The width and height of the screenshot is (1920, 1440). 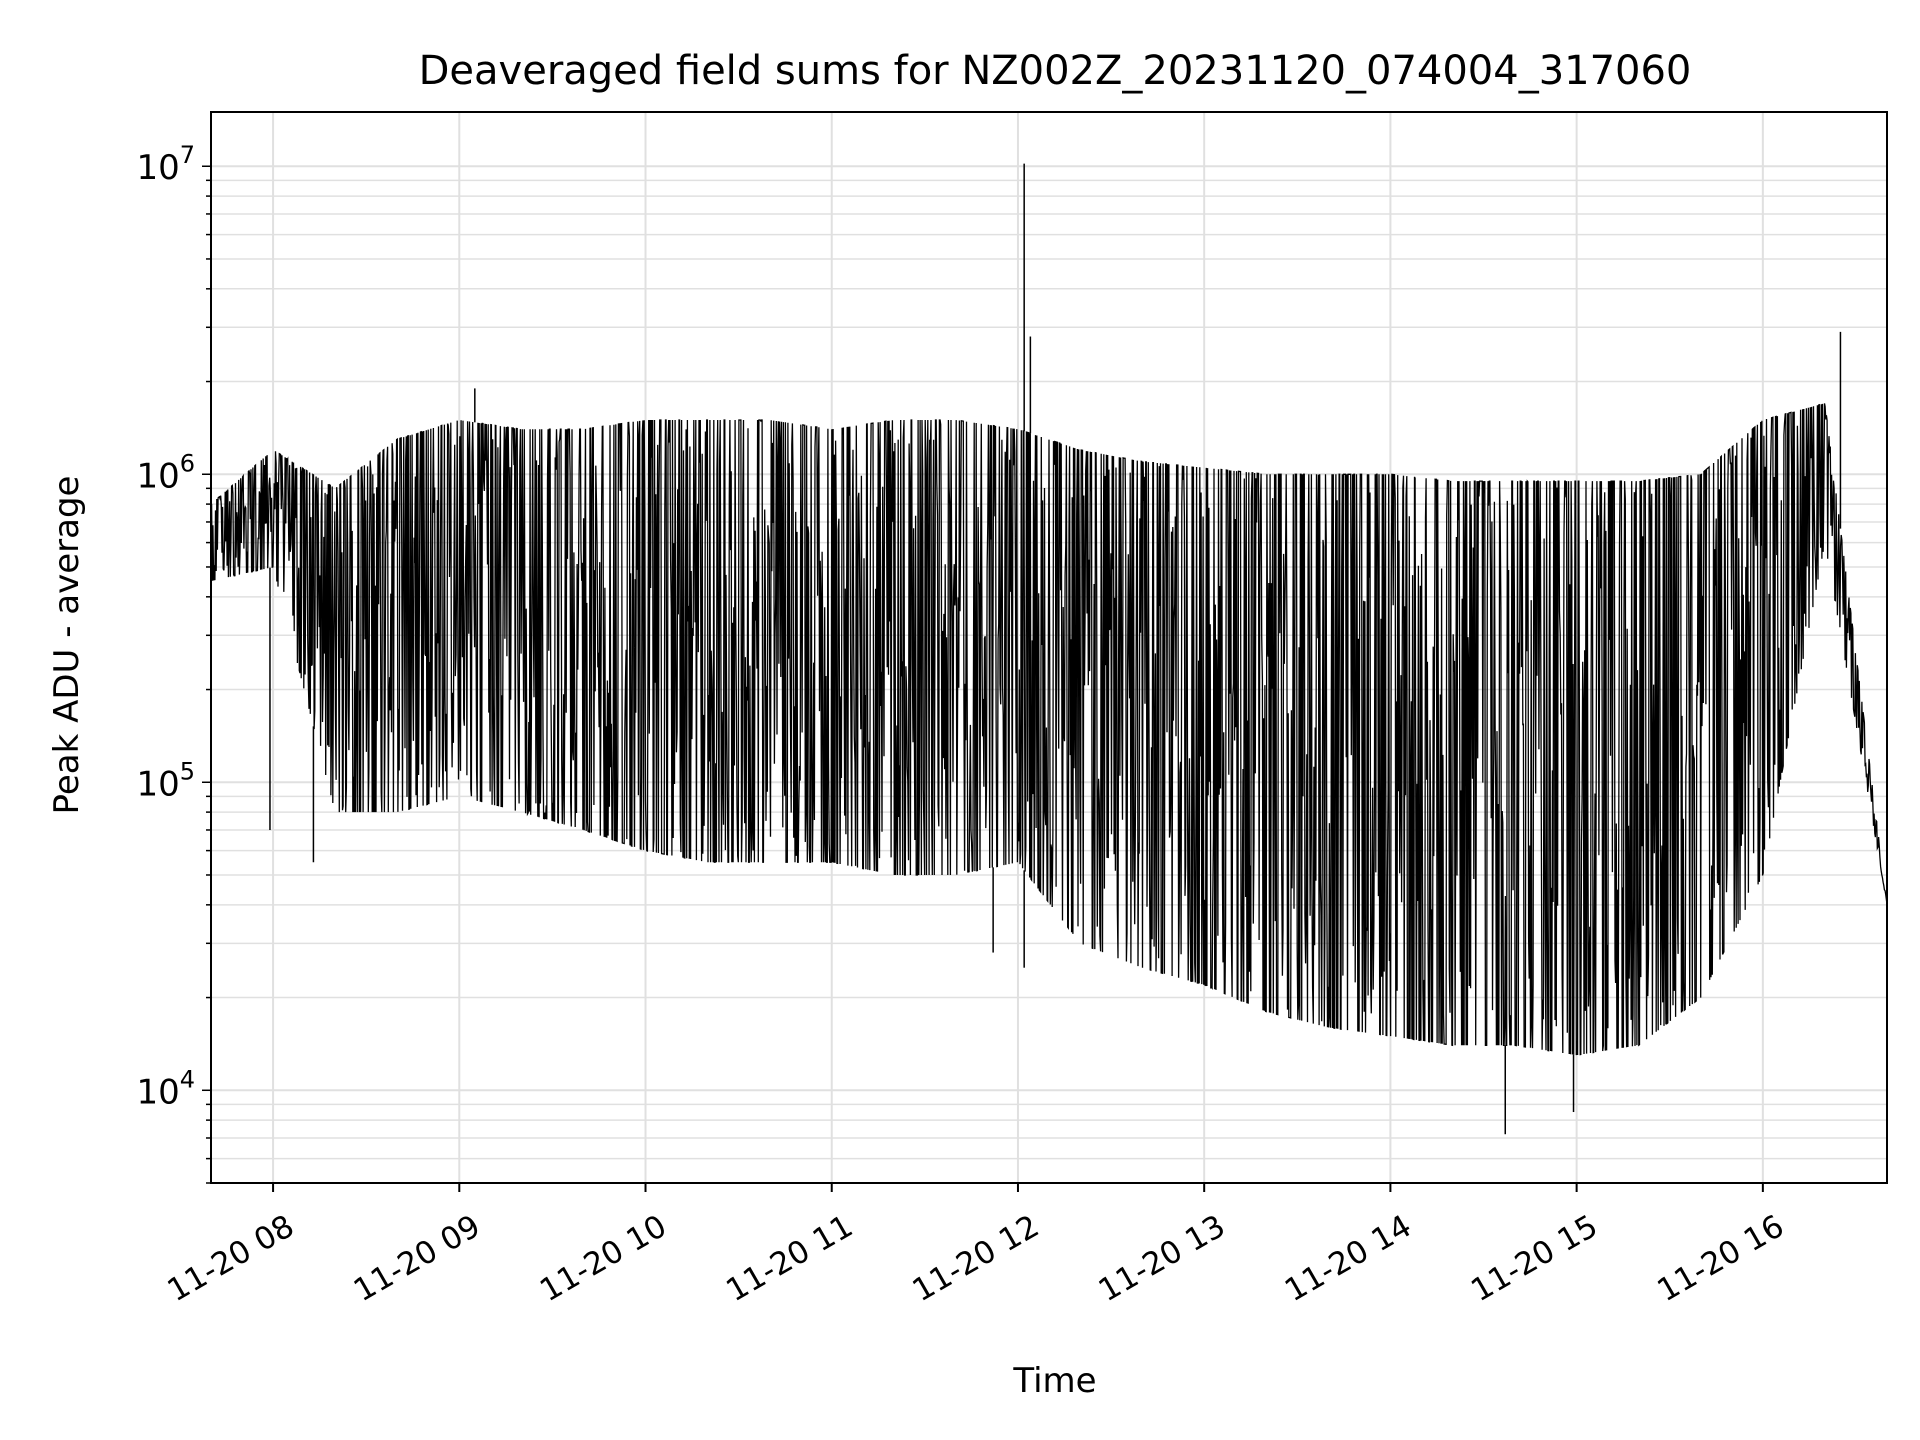 I want to click on y-tick-label: 10⁶, so click(x=165, y=472).